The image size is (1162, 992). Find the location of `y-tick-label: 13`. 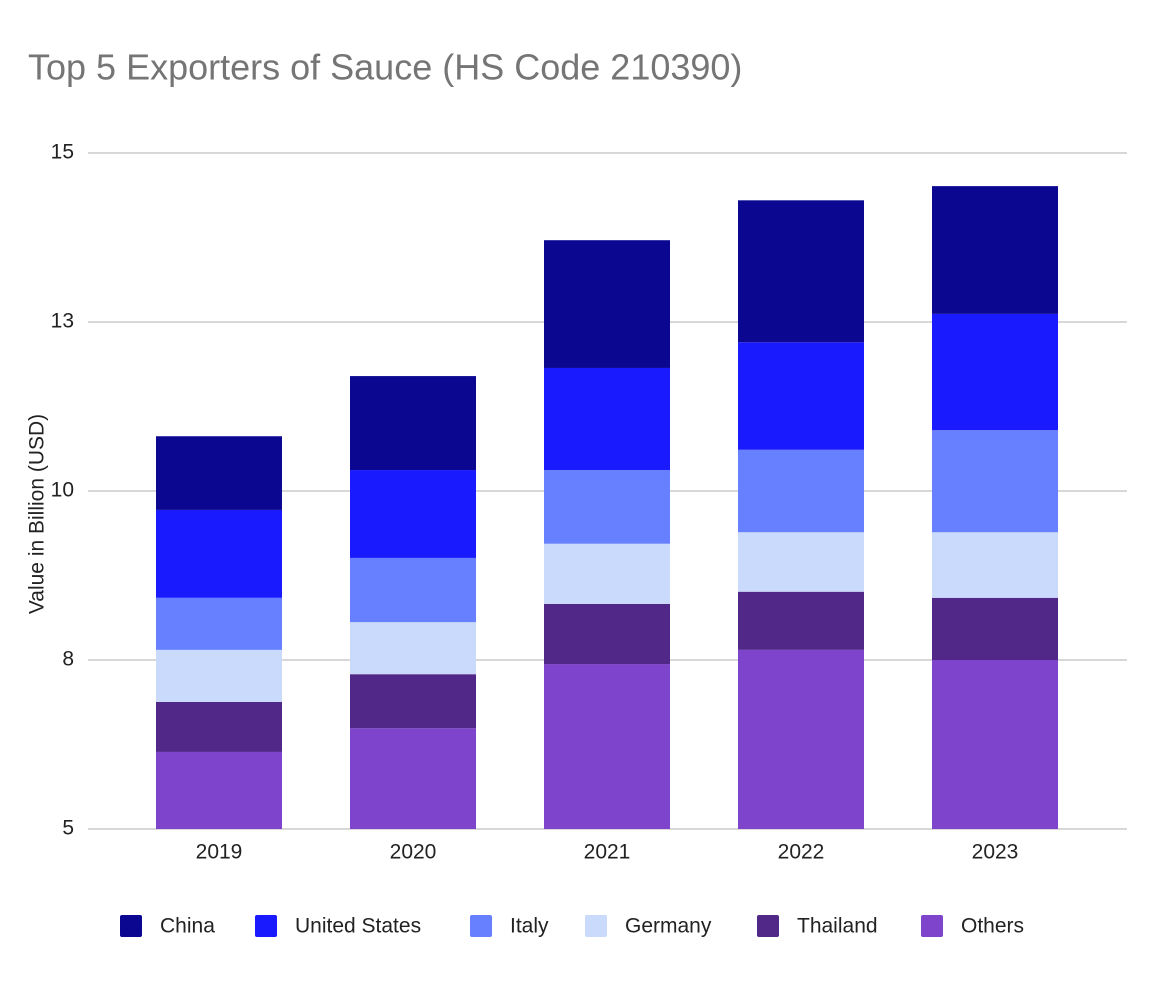

y-tick-label: 13 is located at coordinates (62, 321).